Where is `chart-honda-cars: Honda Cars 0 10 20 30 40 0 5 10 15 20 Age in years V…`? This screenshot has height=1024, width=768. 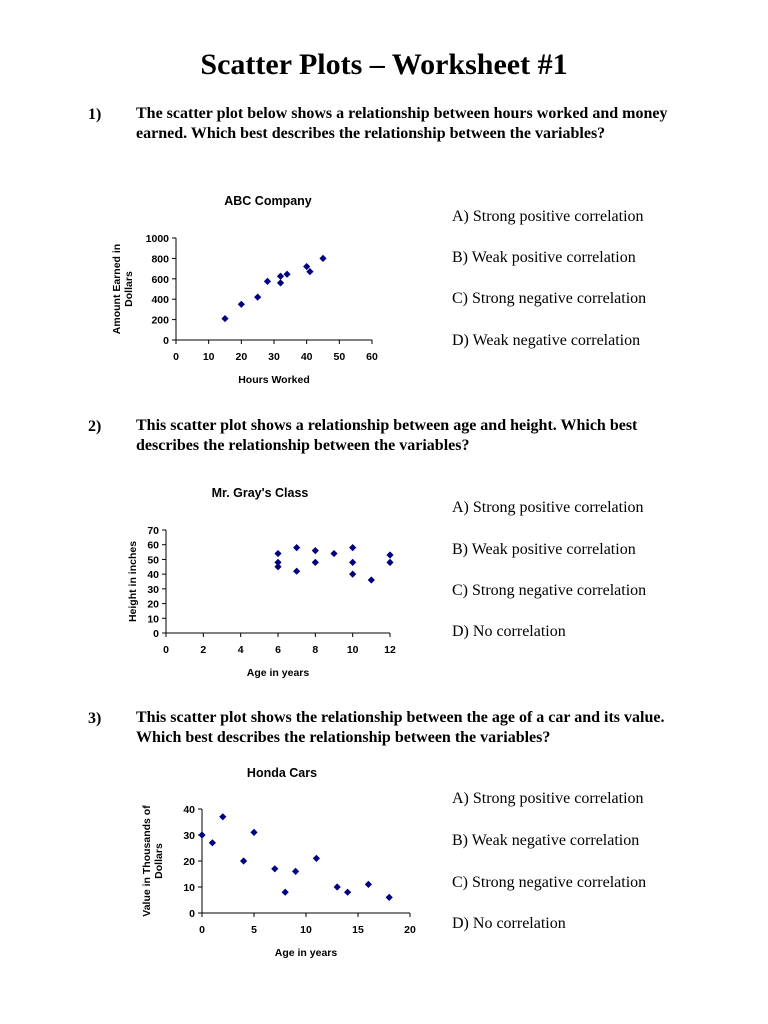
chart-honda-cars: Honda Cars 0 10 20 30 40 0 5 10 15 20 Age in years V… is located at coordinates (278, 862).